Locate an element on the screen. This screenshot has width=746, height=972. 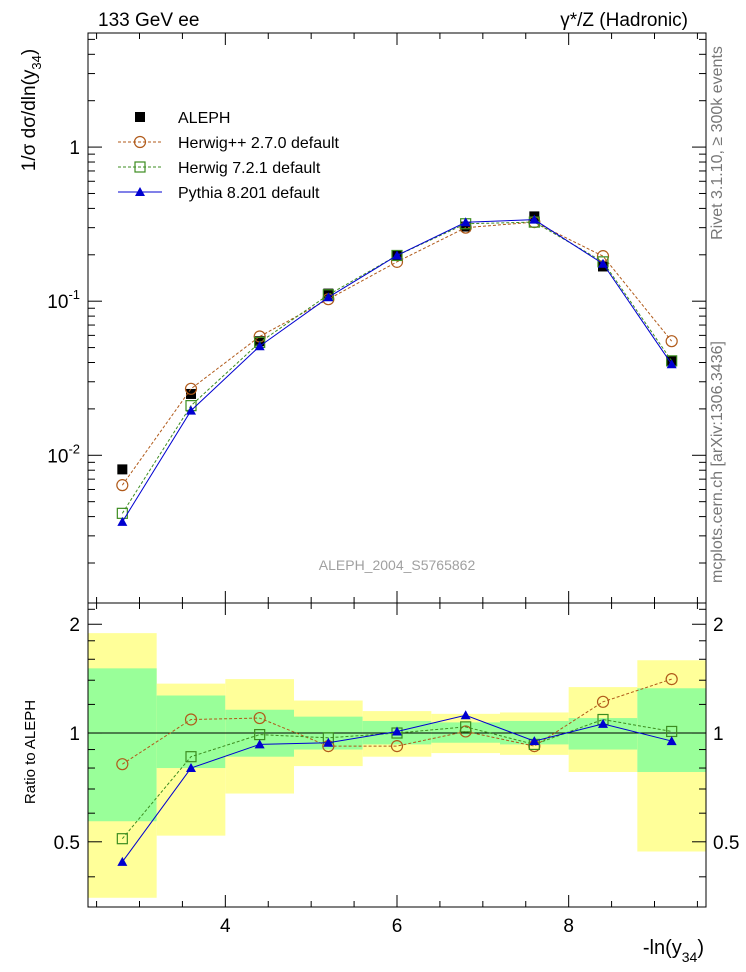
ratio-y-tick-label: 0.5 is located at coordinates (67, 843).